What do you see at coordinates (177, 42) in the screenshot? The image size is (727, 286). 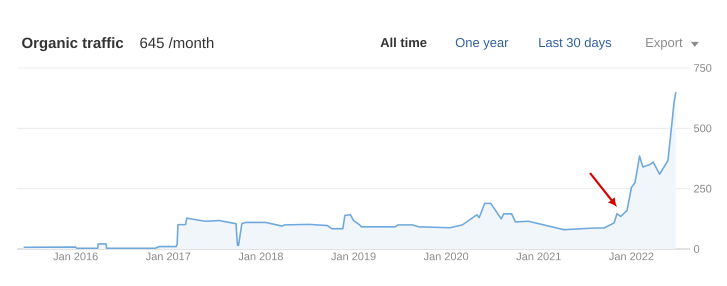 I see `chart-subtitle: 645 /month` at bounding box center [177, 42].